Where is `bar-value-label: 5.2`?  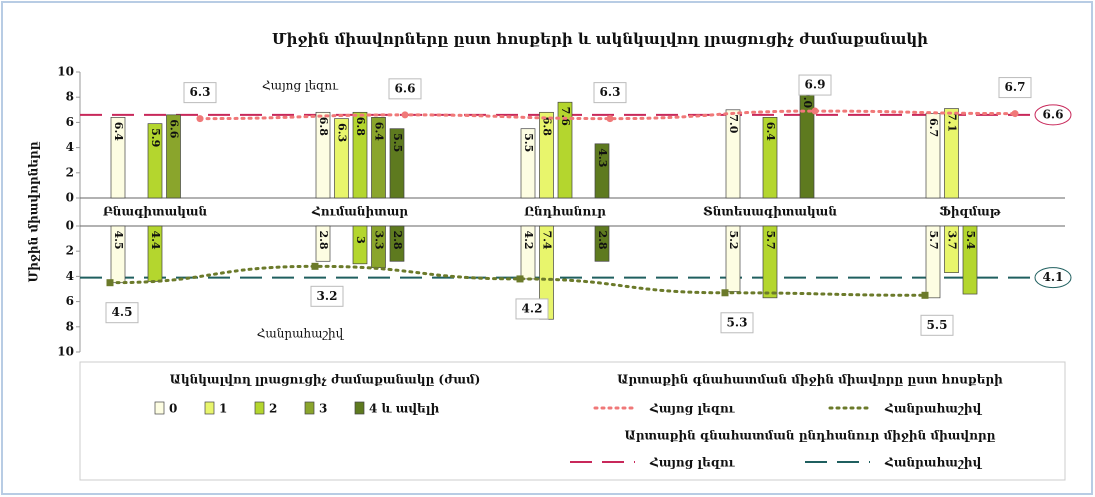 bar-value-label: 5.2 is located at coordinates (733, 239).